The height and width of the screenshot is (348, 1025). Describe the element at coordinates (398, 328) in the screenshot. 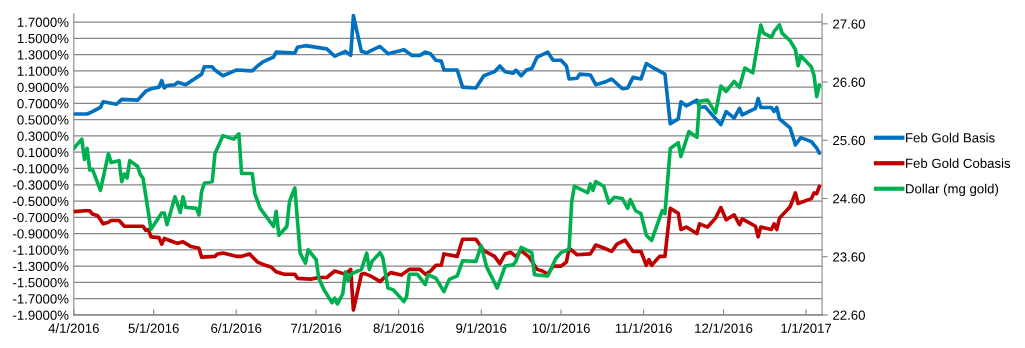

I see `x-tick-label: 8/1/2016` at that location.